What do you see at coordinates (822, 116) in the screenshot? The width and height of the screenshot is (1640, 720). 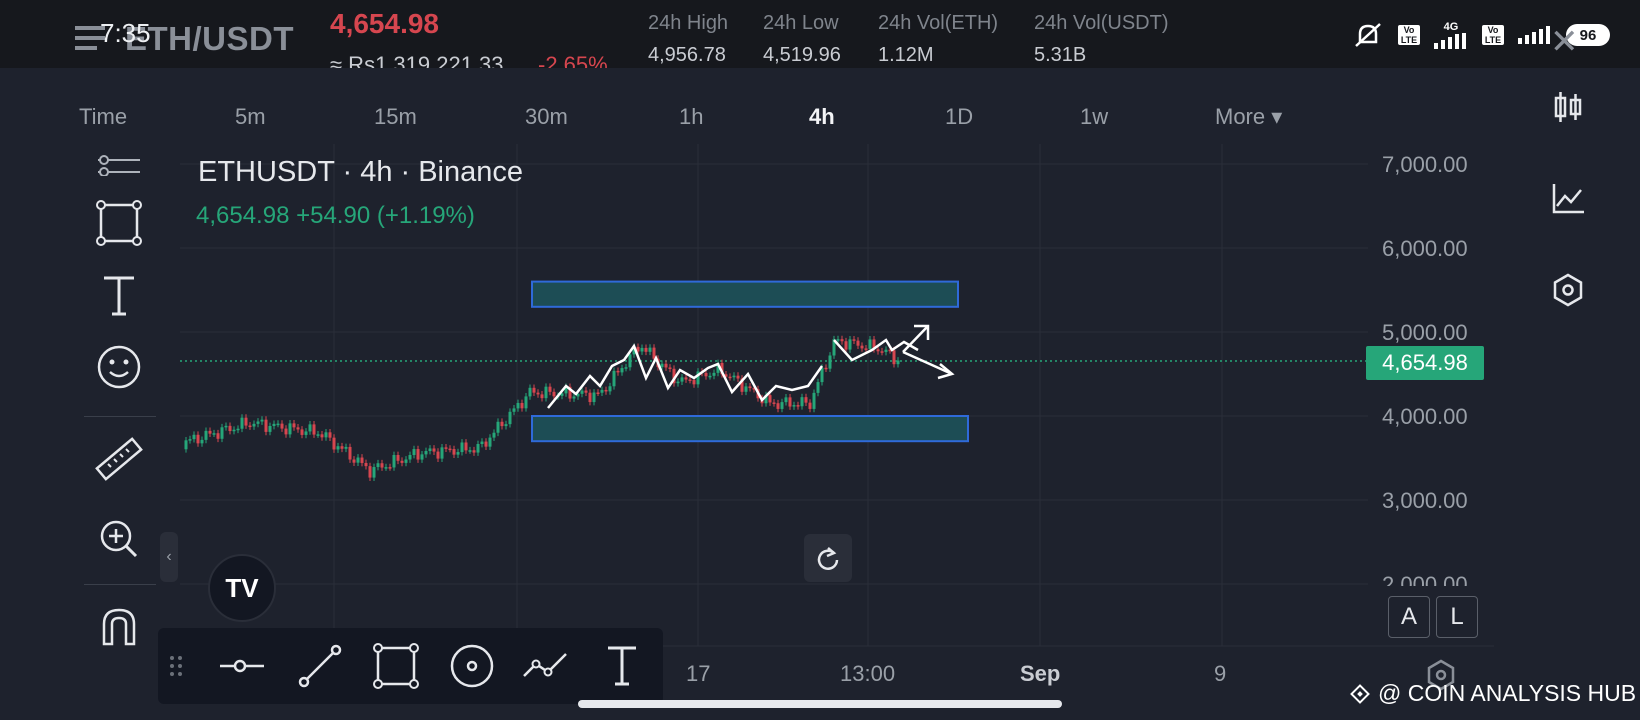 I see `tab-4h: 4h` at bounding box center [822, 116].